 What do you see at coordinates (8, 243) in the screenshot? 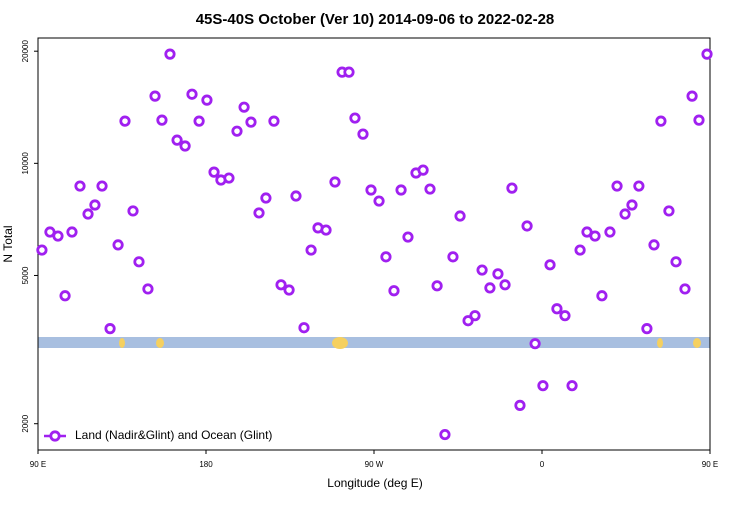
I see `y-axis-label: N Total` at bounding box center [8, 243].